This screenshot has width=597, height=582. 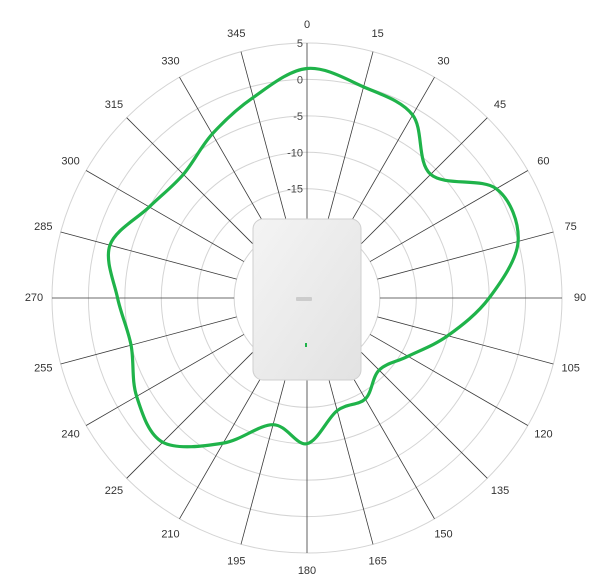 I want to click on angle-tick-label: 135, so click(x=500, y=491).